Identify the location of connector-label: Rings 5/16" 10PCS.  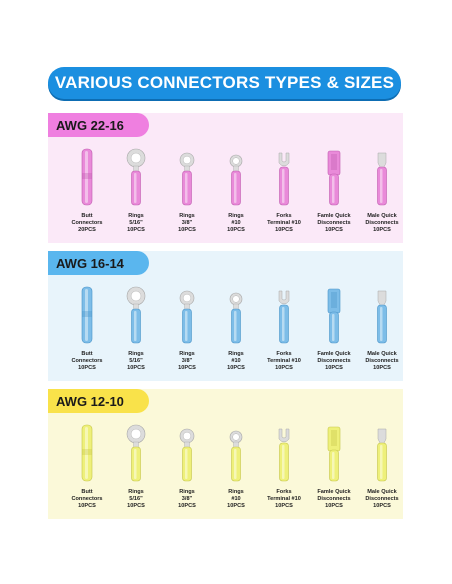
(136, 223).